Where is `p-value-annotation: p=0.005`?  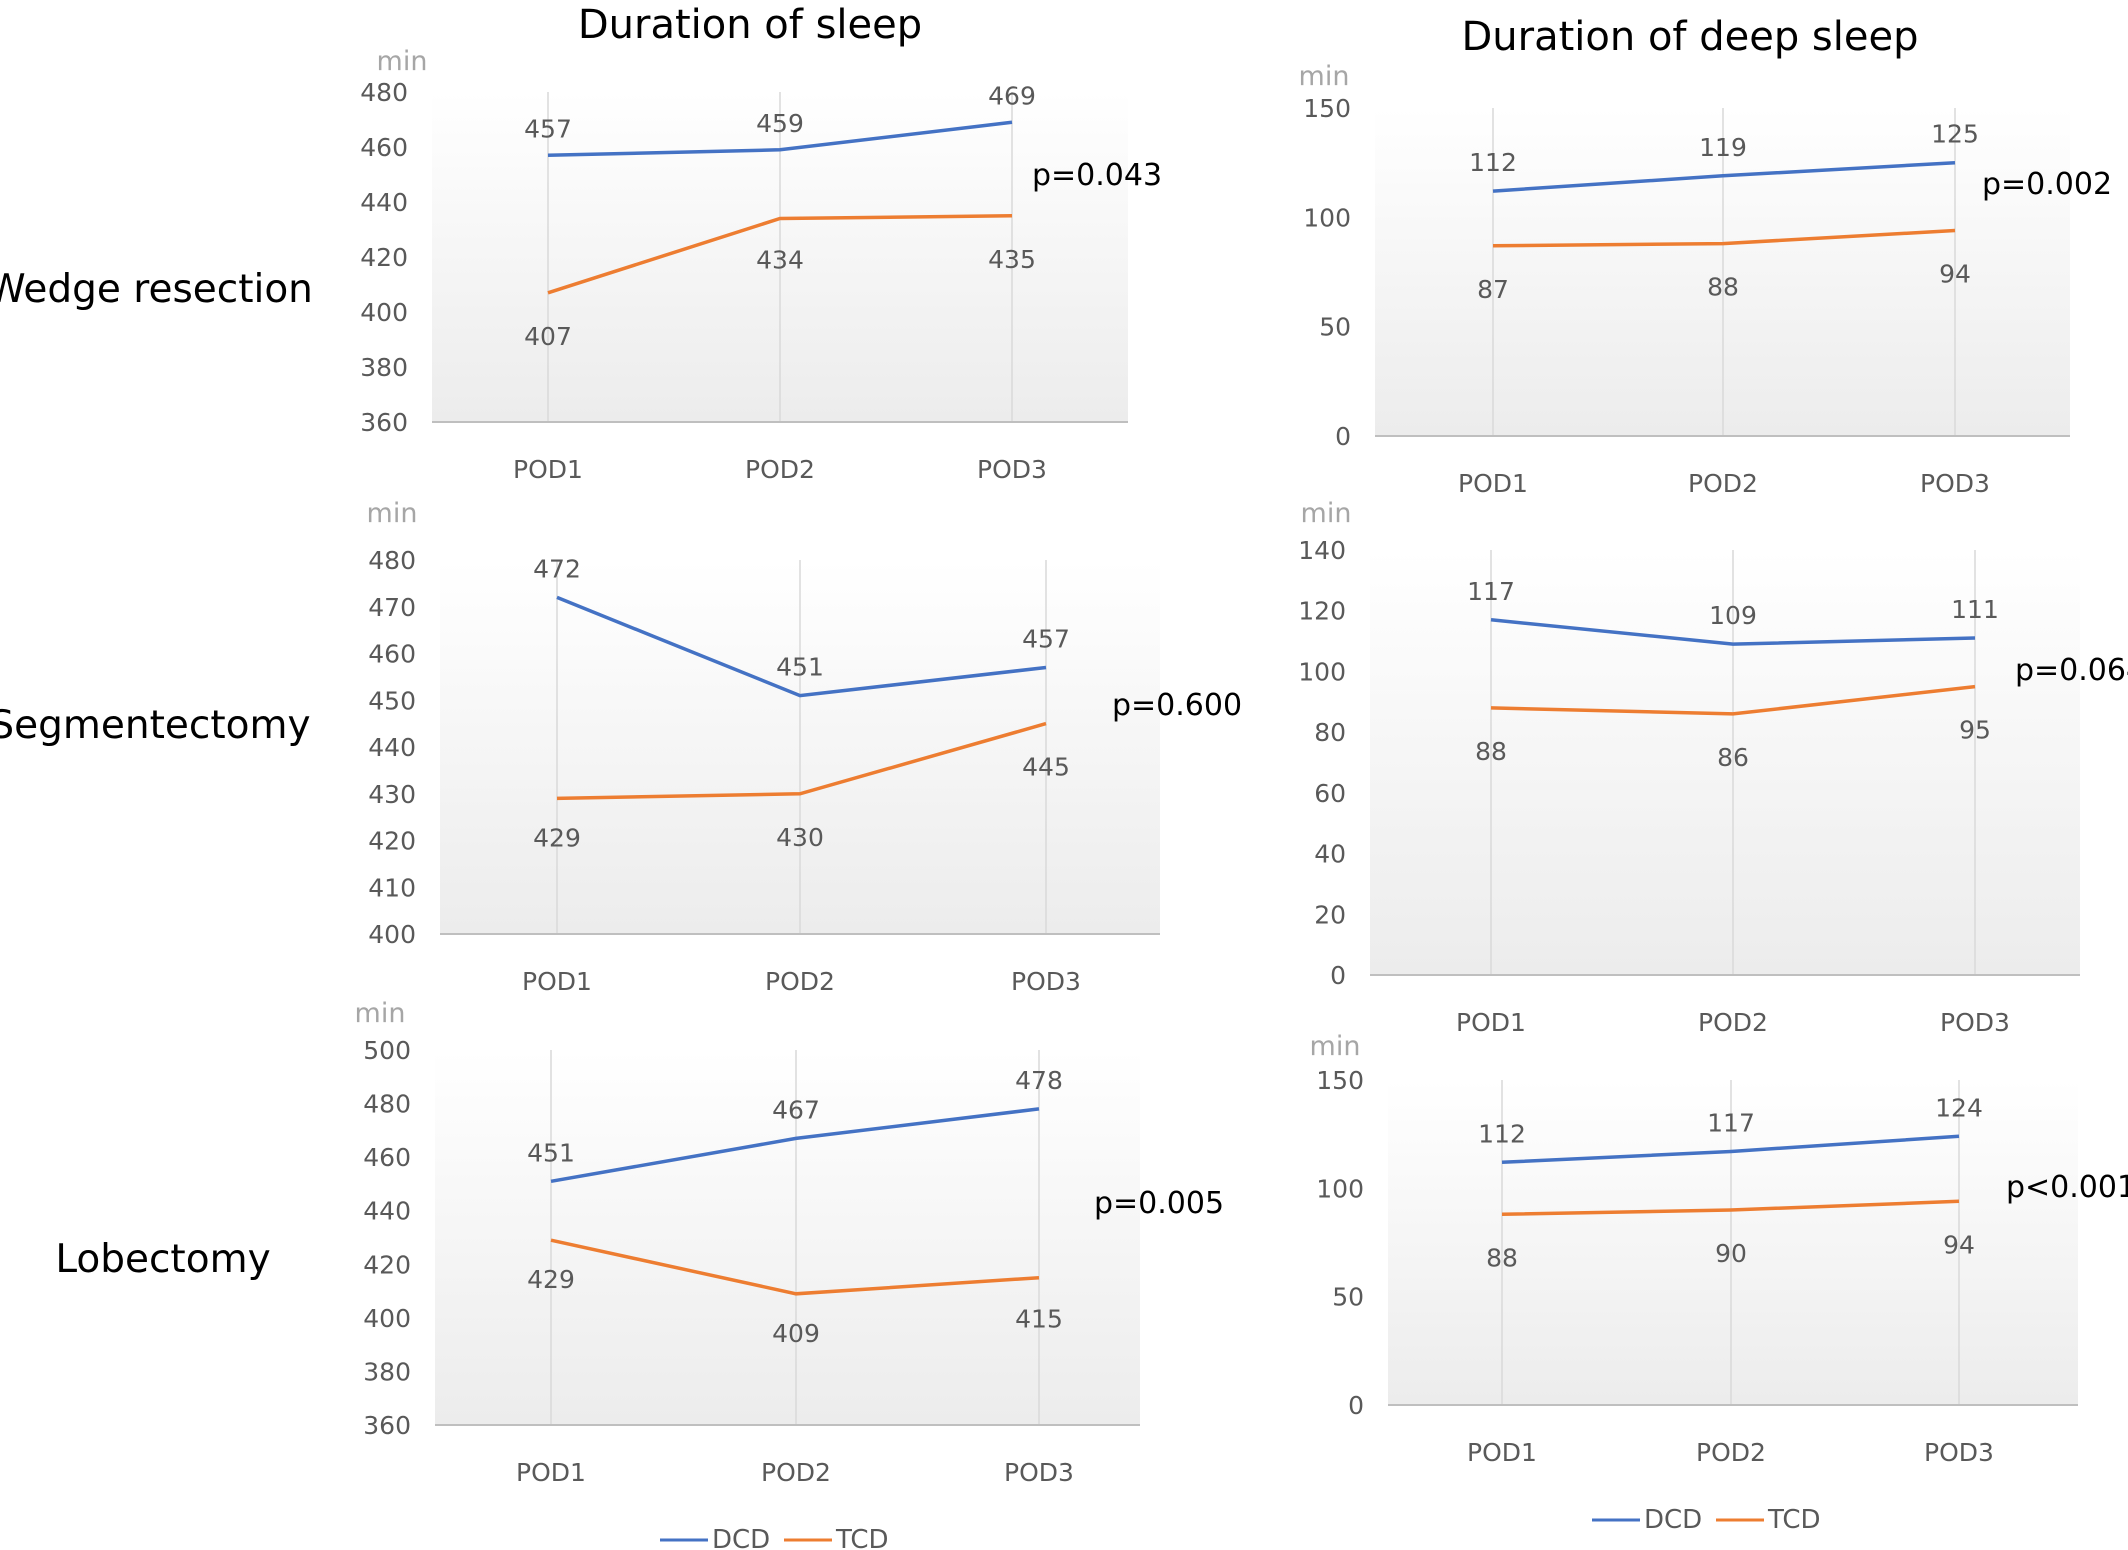
p-value-annotation: p=0.005 is located at coordinates (1159, 1203).